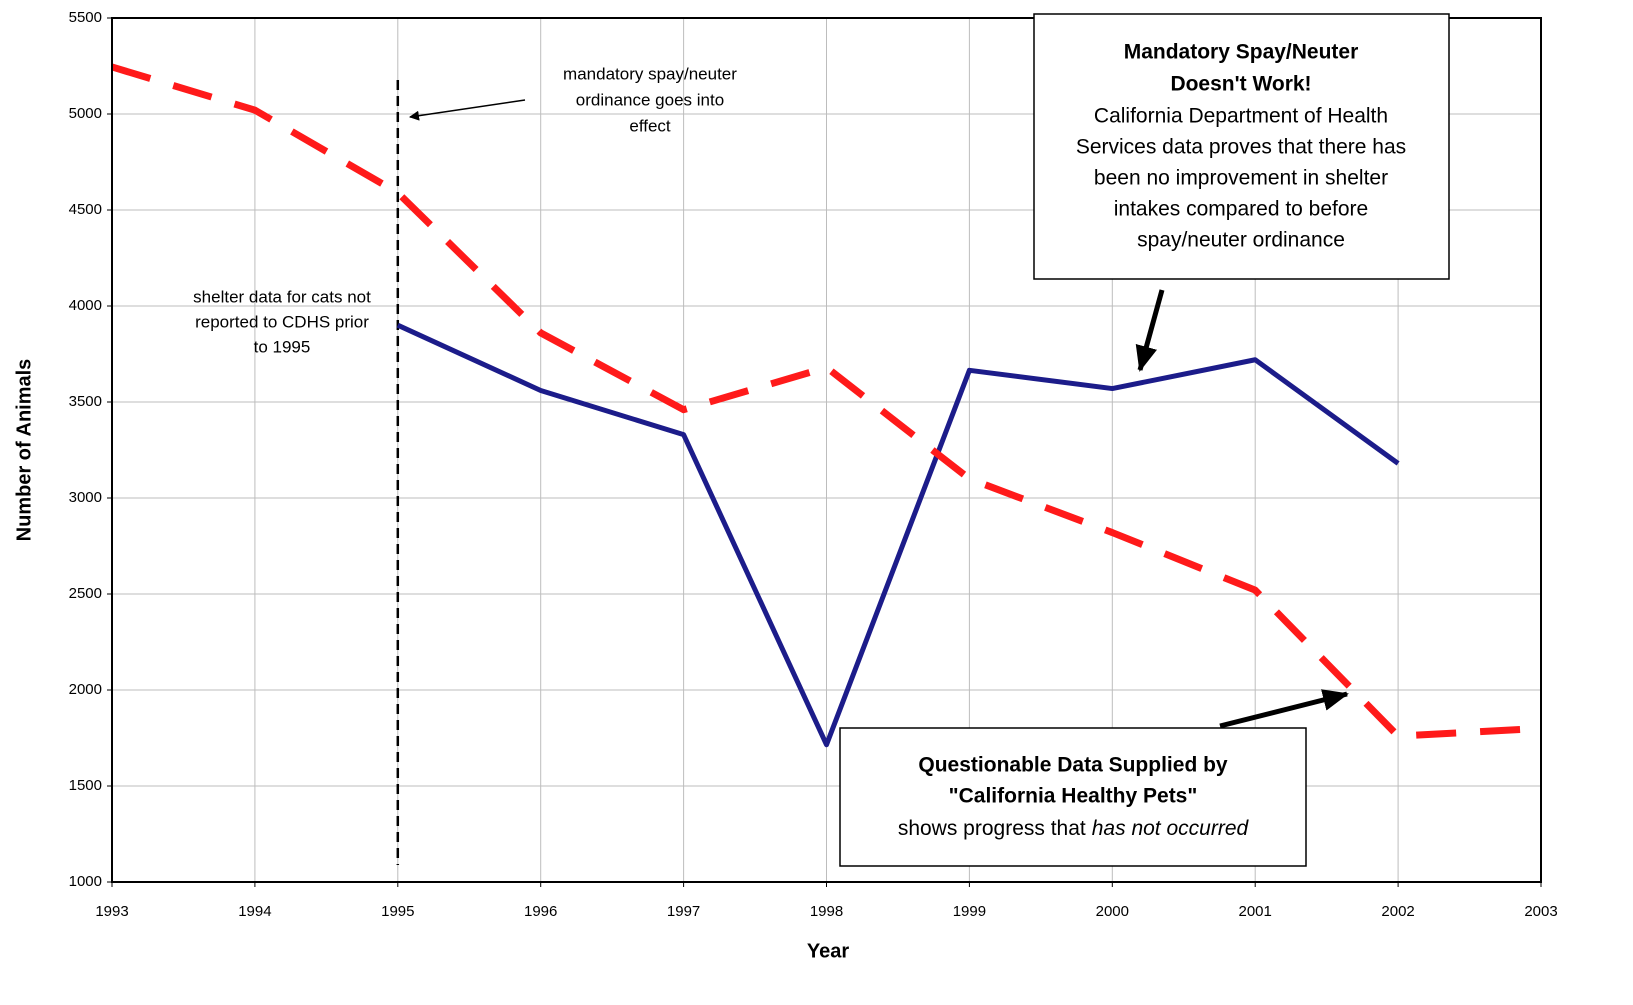 The width and height of the screenshot is (1633, 1005). I want to click on y-tick-label: 5500, so click(85, 17).